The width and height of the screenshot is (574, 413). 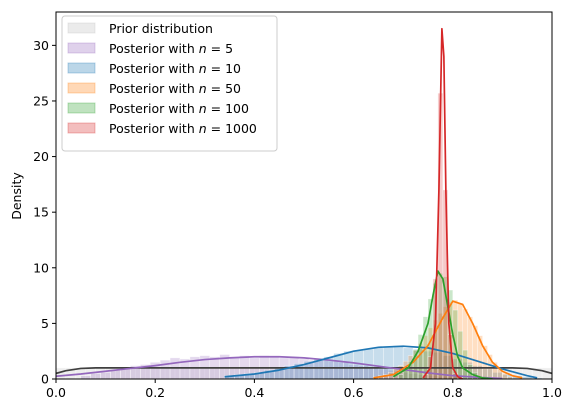 I want to click on legend-entry: Posterior with n = 1000, so click(x=183, y=128).